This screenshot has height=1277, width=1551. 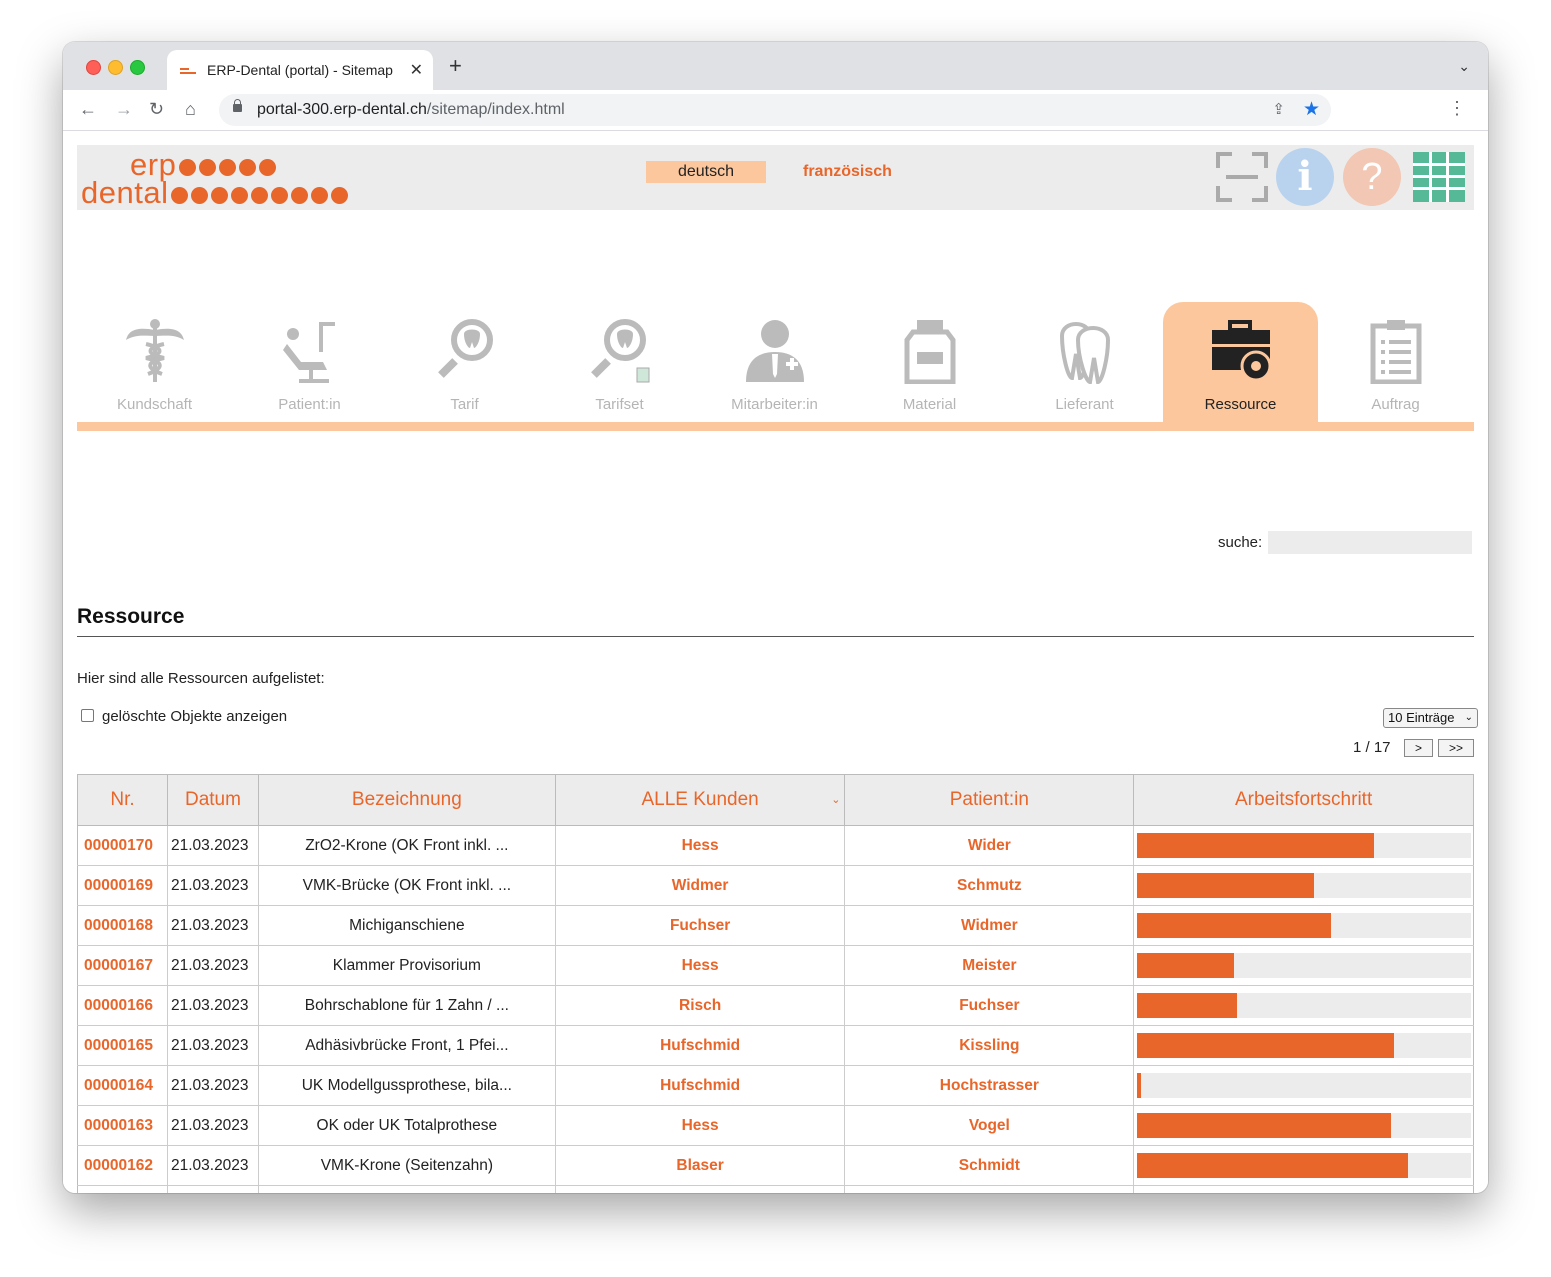 What do you see at coordinates (122, 885) in the screenshot?
I see `row-nr-link: 00000169` at bounding box center [122, 885].